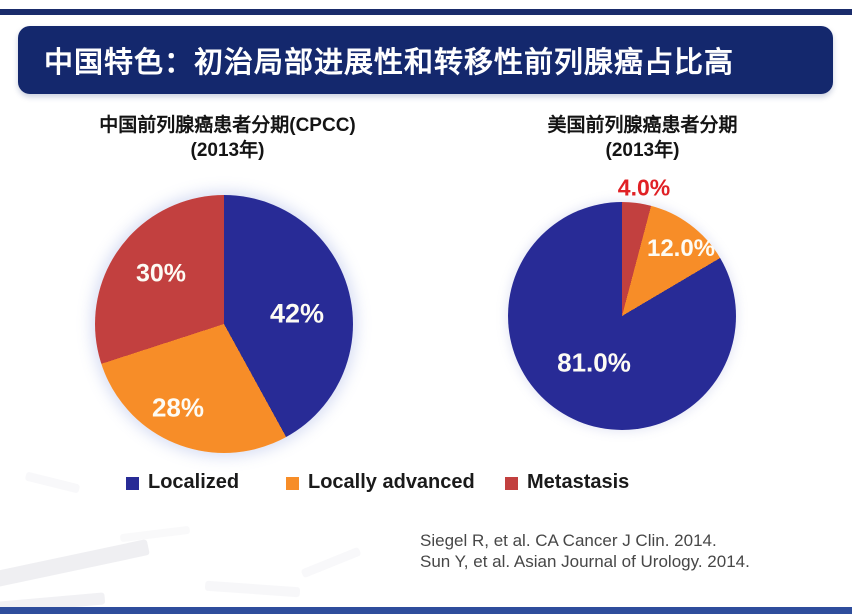 This screenshot has height=614, width=852. I want to click on legend-item-metastasis: Metastasis, so click(567, 482).